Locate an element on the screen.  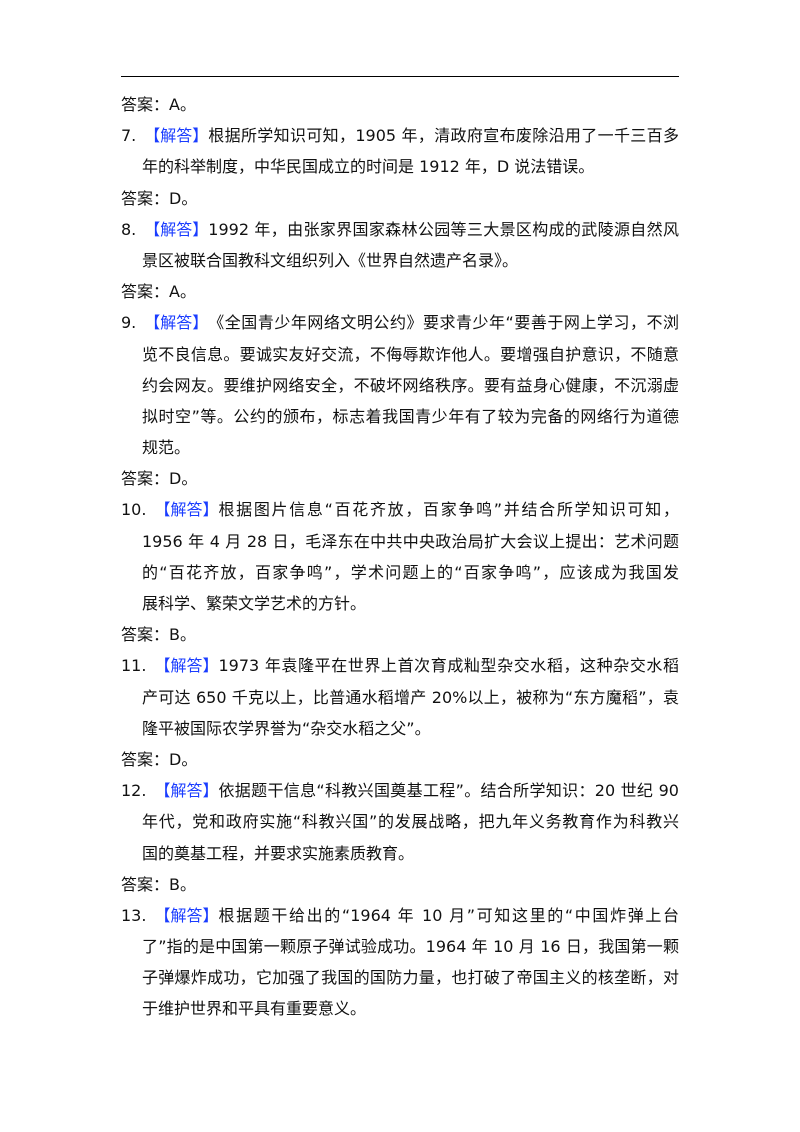
solution-text-line: 产可达 650 千克以上，比普通水稻增产 20%以上，被称为“东方魔稻”，袁 is located at coordinates (410, 697).